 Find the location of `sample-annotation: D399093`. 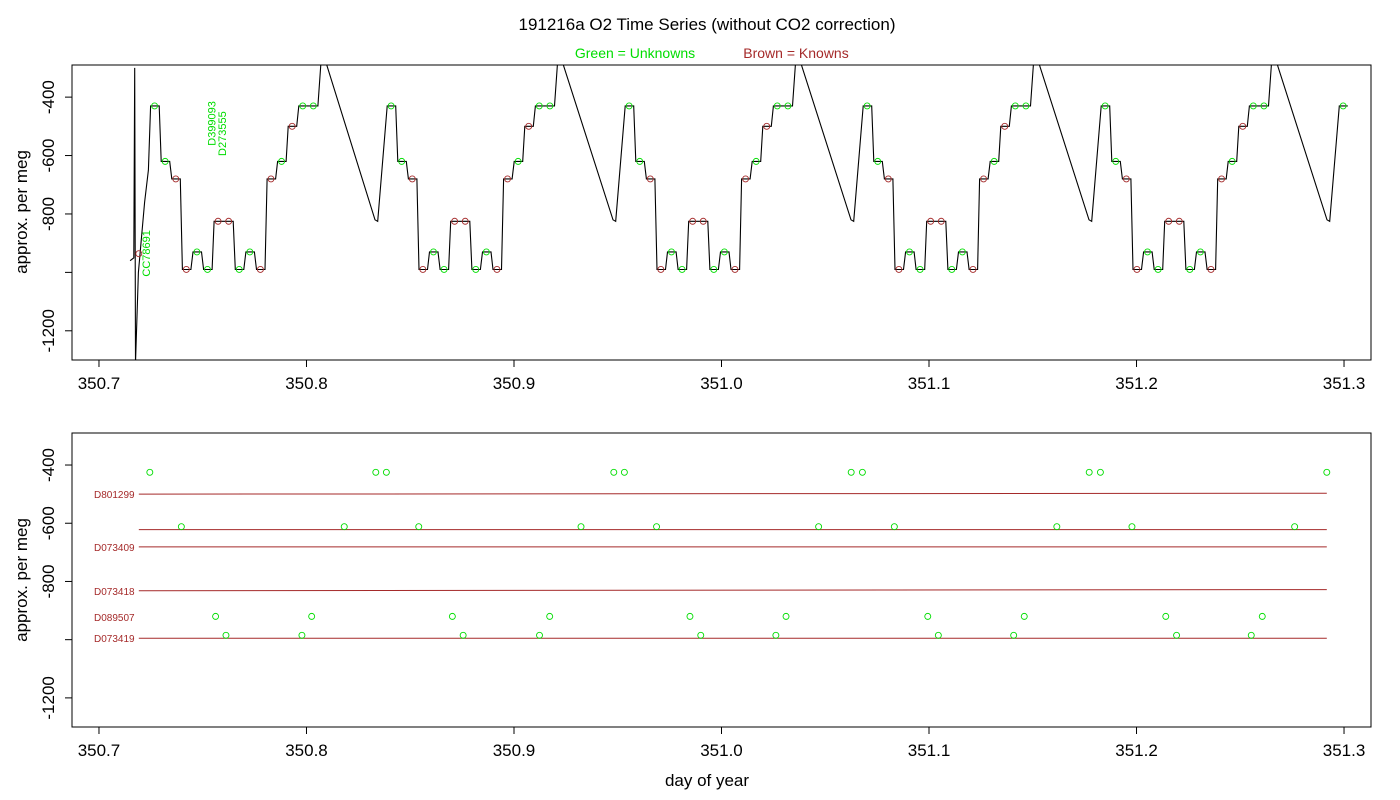

sample-annotation: D399093 is located at coordinates (213, 123).